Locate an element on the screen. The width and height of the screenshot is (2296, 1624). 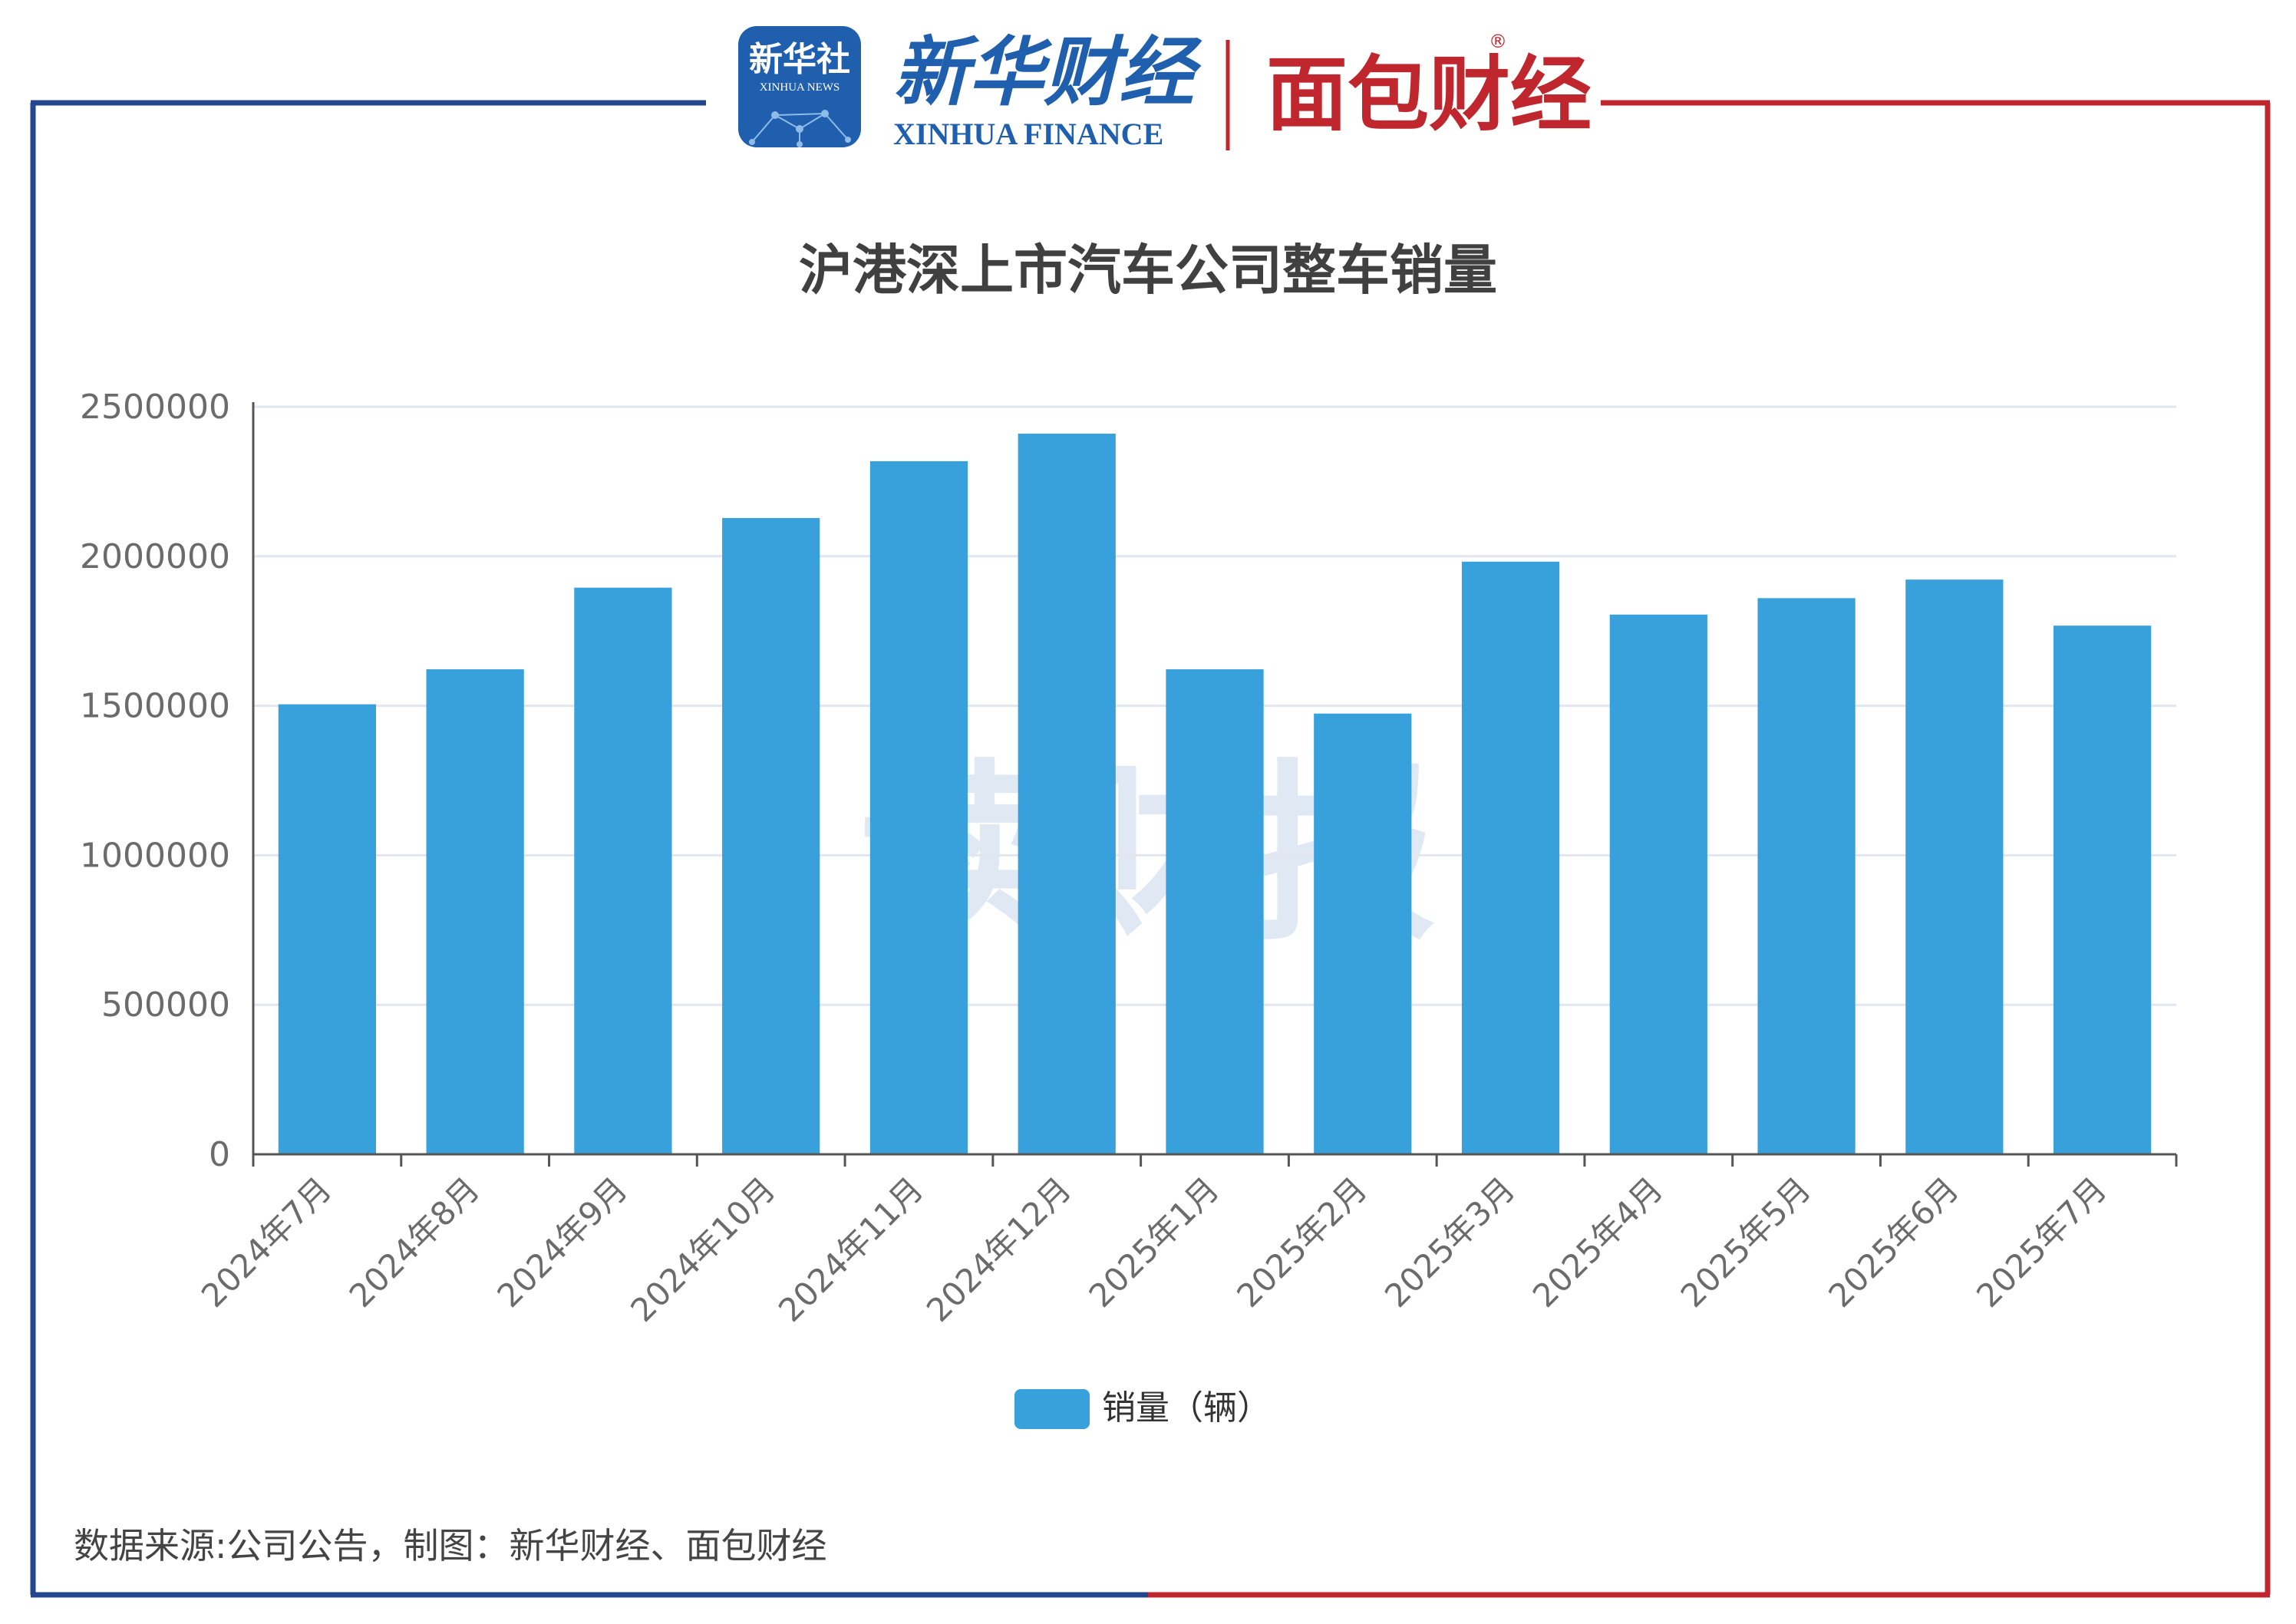
legend: 销量（辆） is located at coordinates (1142, 1408).